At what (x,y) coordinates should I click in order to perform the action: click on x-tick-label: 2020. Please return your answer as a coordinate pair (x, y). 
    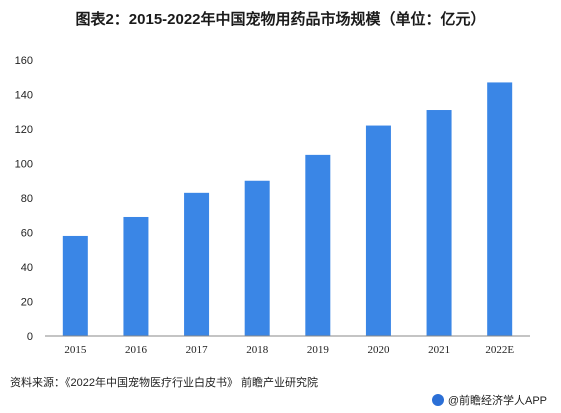
    Looking at the image, I should click on (378, 350).